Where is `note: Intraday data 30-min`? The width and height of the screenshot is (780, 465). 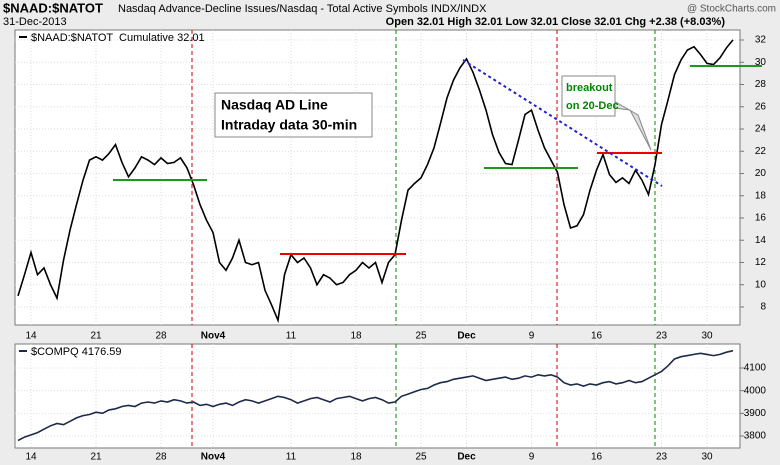
note: Intraday data 30-min is located at coordinates (289, 125).